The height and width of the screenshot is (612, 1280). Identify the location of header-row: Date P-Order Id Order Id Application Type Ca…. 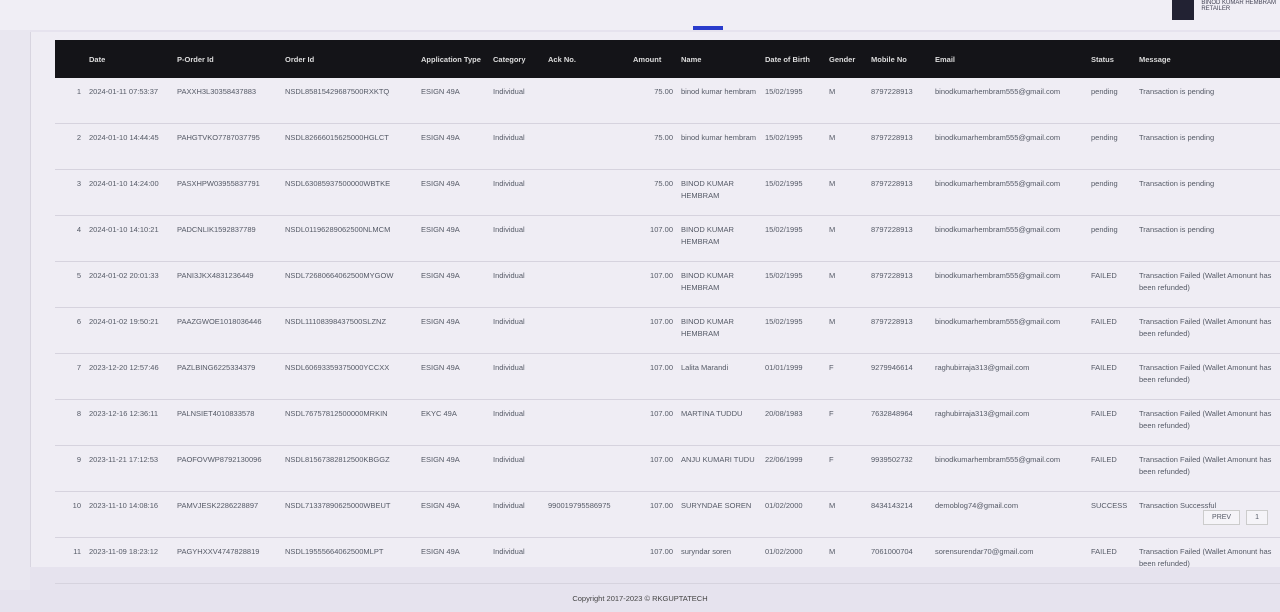
(667, 59).